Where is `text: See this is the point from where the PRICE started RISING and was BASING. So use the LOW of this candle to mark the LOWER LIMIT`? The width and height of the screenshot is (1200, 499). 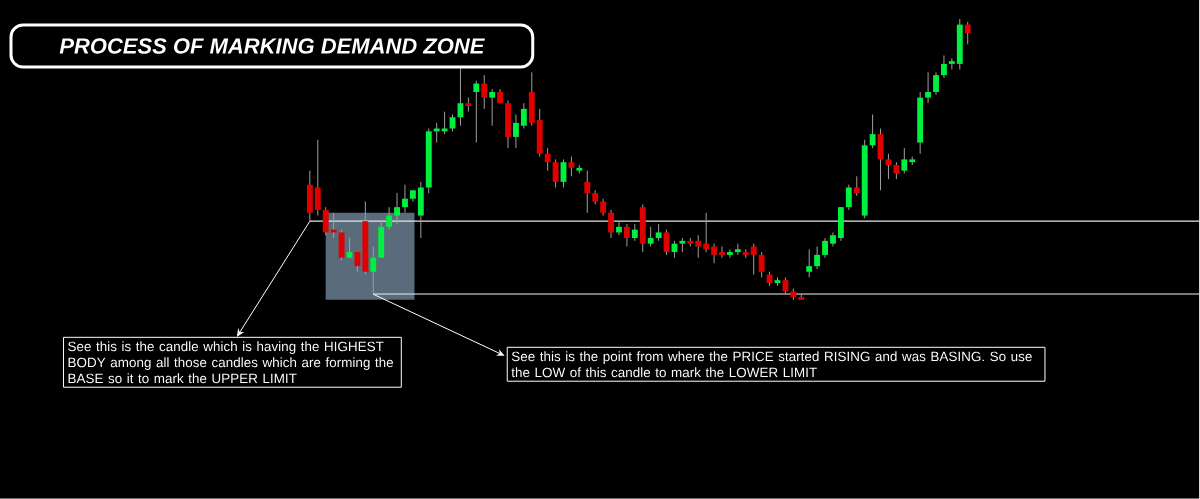
text: See this is the point from where the PRICE started RISING and was BASING. So use the LOW of this candle to mark the LOWER LIMIT is located at coordinates (771, 364).